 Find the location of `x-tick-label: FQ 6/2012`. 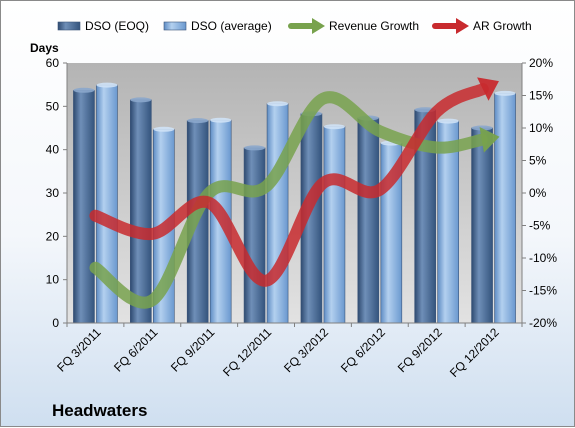

x-tick-label: FQ 6/2012 is located at coordinates (363, 350).